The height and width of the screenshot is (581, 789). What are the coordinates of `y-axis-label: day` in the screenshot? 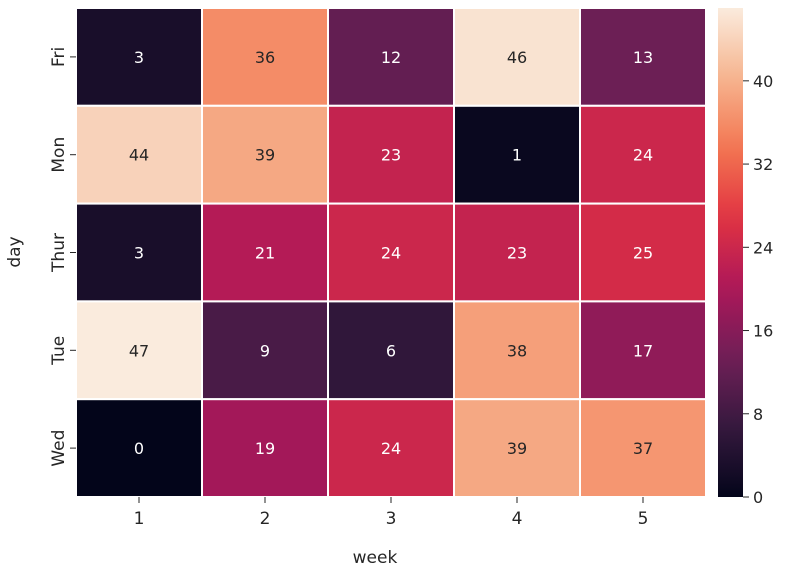 It's located at (15, 251).